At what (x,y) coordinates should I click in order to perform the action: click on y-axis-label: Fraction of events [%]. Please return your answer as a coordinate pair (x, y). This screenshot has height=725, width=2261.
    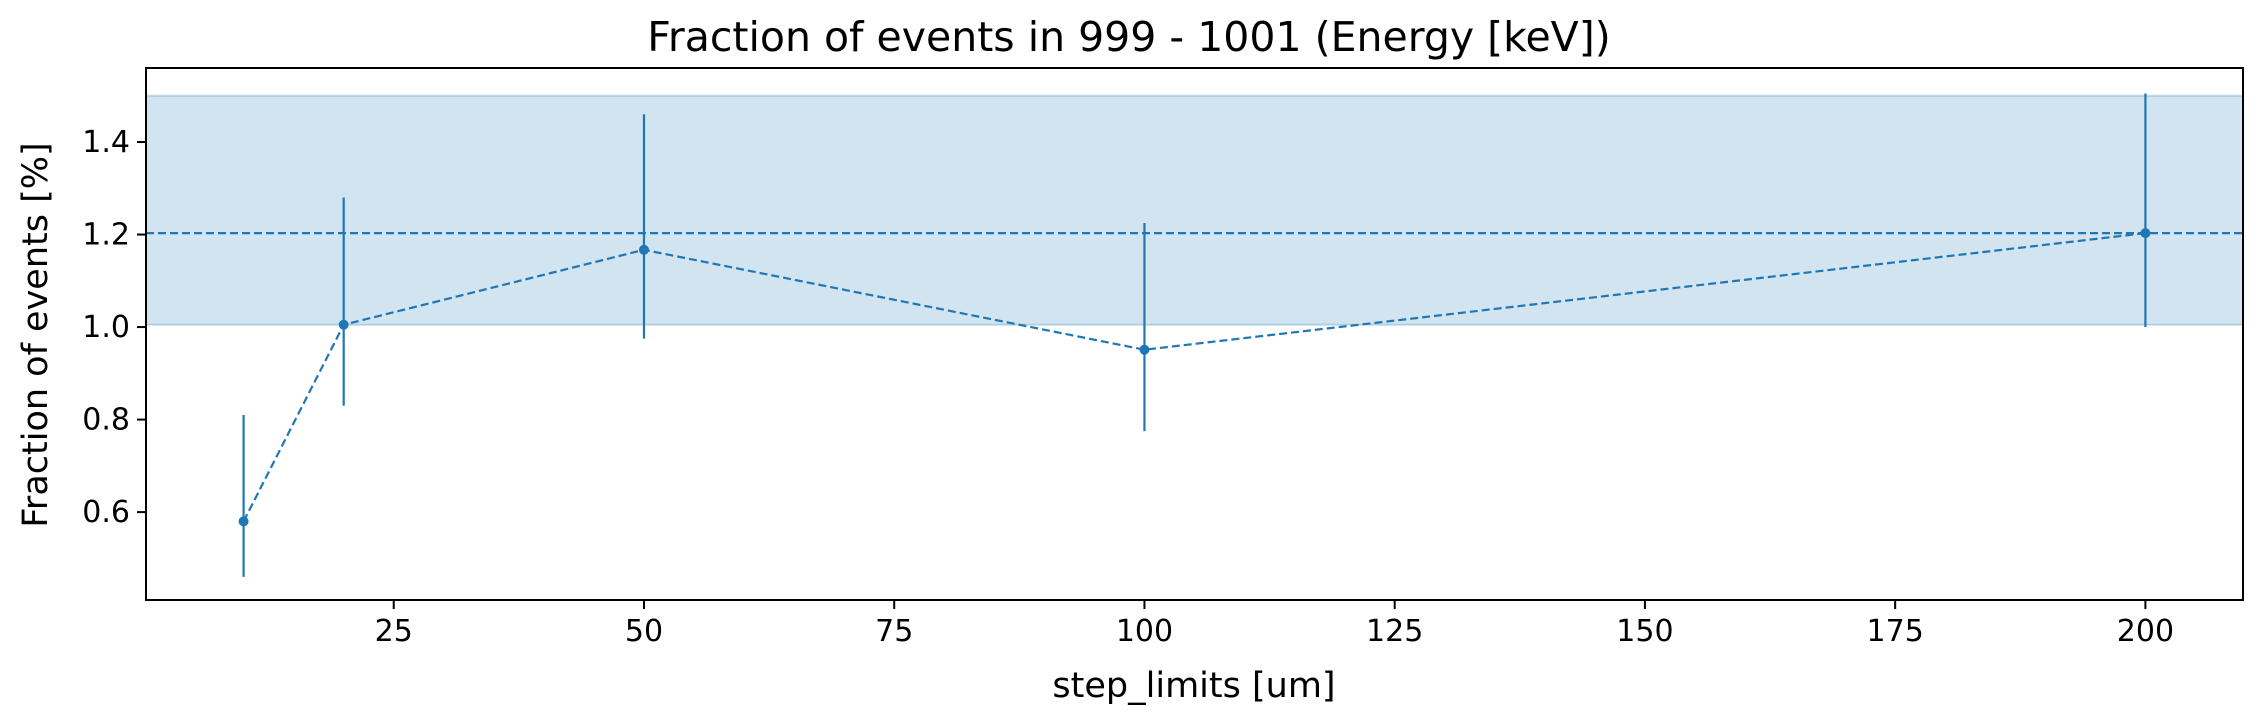
    Looking at the image, I should click on (36, 334).